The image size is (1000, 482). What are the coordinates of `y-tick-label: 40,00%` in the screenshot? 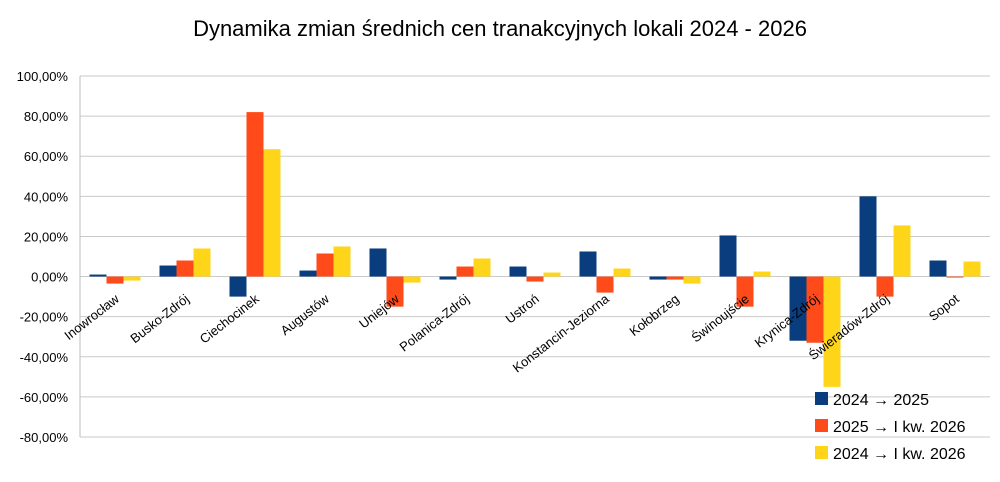 It's located at (46, 196).